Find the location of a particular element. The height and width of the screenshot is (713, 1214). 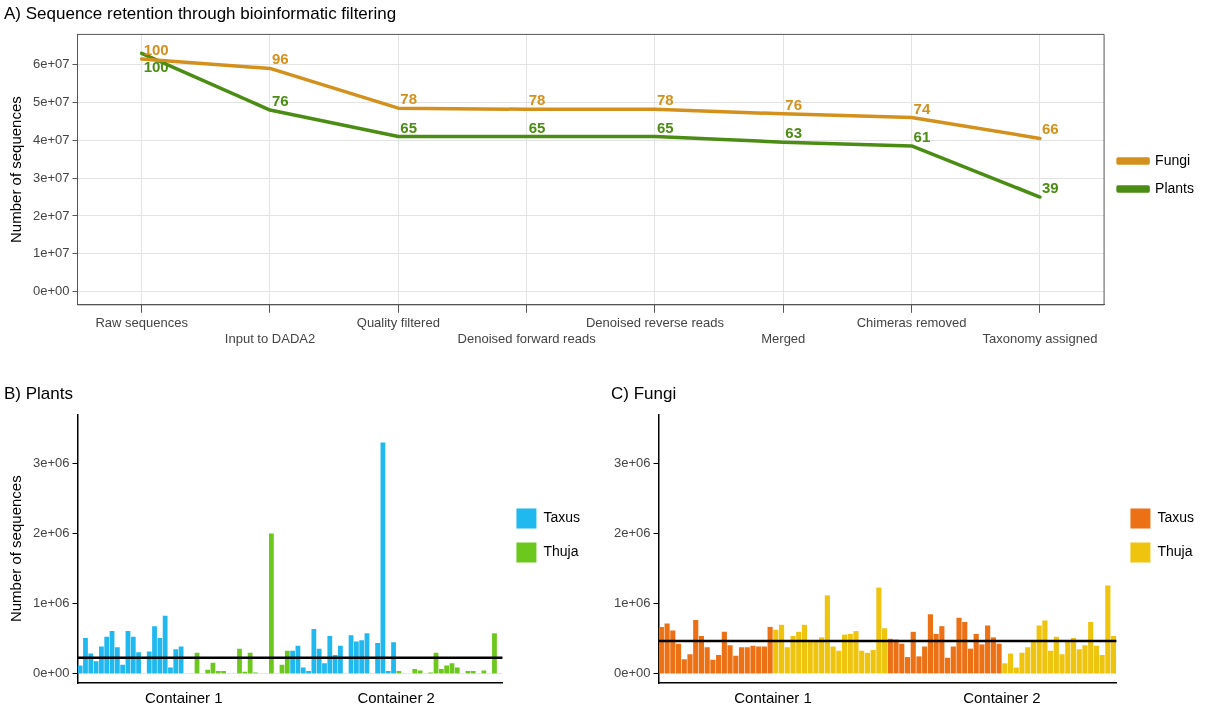

y-tick-label: 2e+07 is located at coordinates (51, 215).